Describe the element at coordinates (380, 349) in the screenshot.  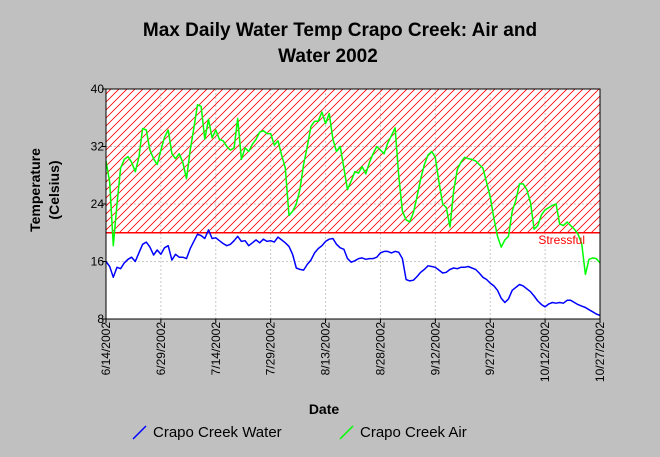
I see `x-tick-label: 8/28/2002` at that location.